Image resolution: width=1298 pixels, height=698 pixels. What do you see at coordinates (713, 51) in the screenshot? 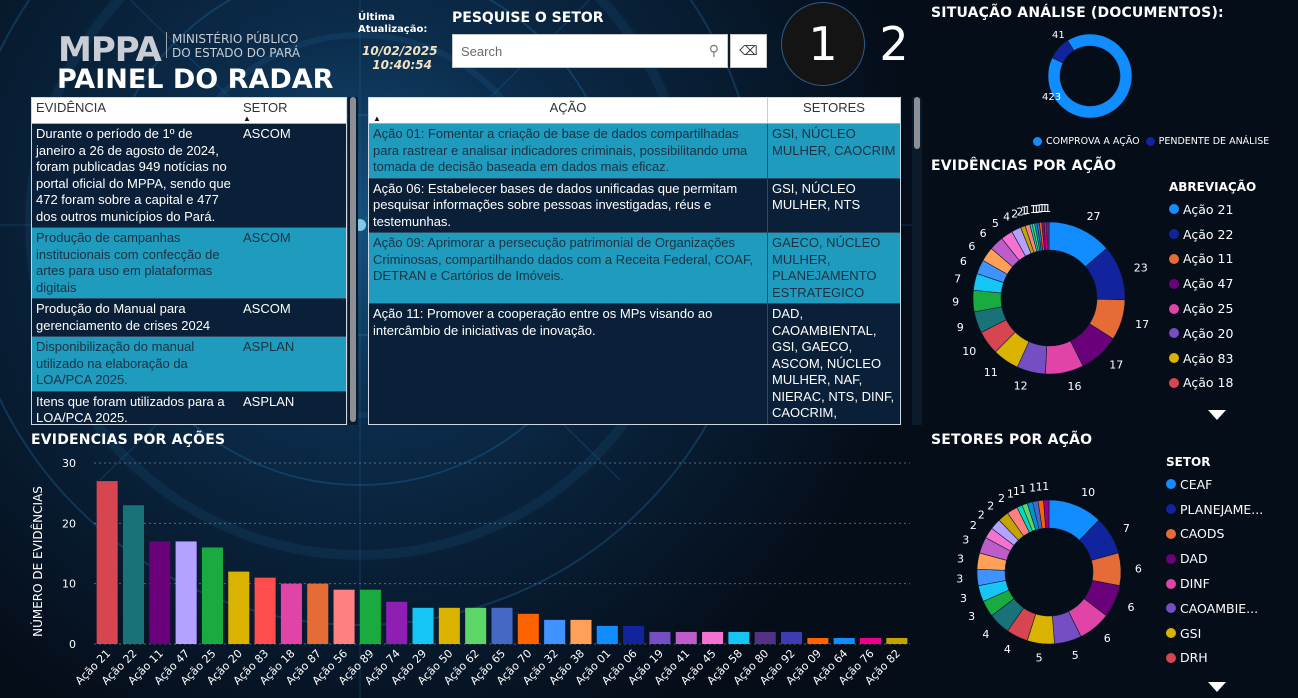
I see `search-icon: ⚲` at bounding box center [713, 51].